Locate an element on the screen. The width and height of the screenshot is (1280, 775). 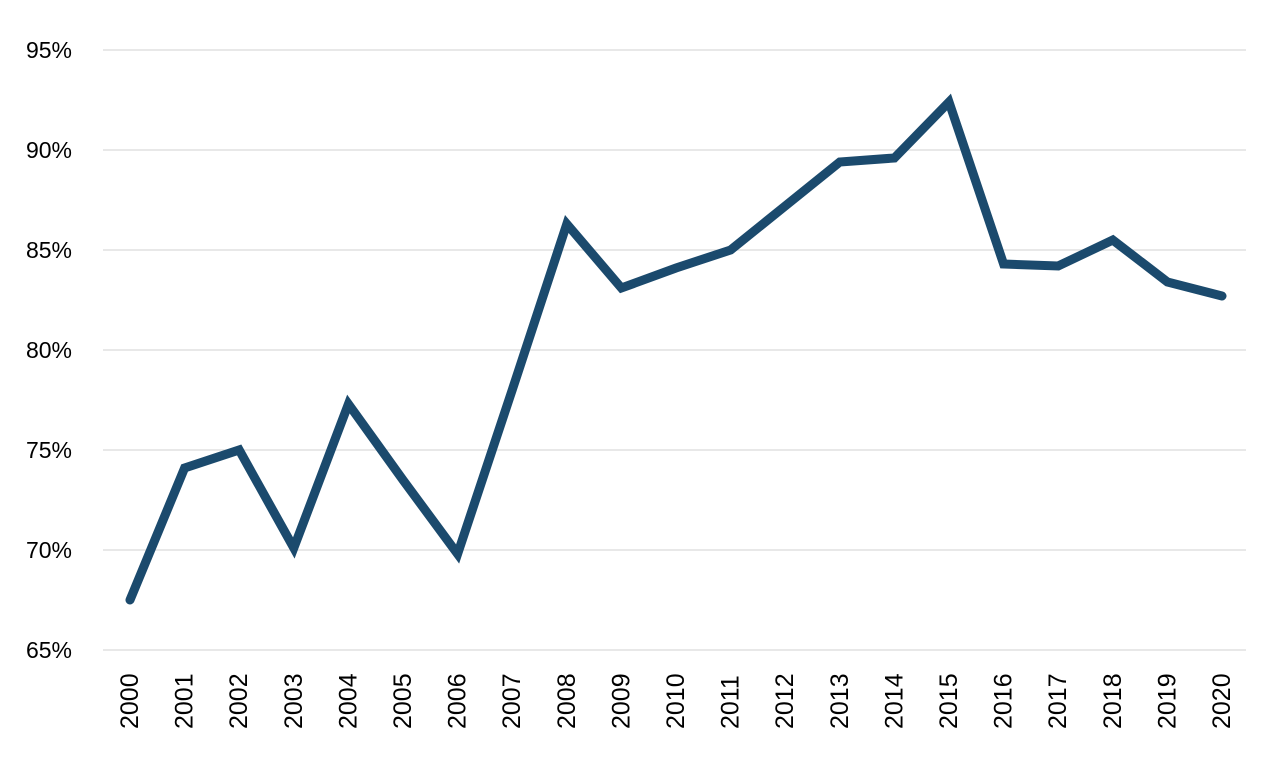
y-axis-tick-label: 65% is located at coordinates (49, 650).